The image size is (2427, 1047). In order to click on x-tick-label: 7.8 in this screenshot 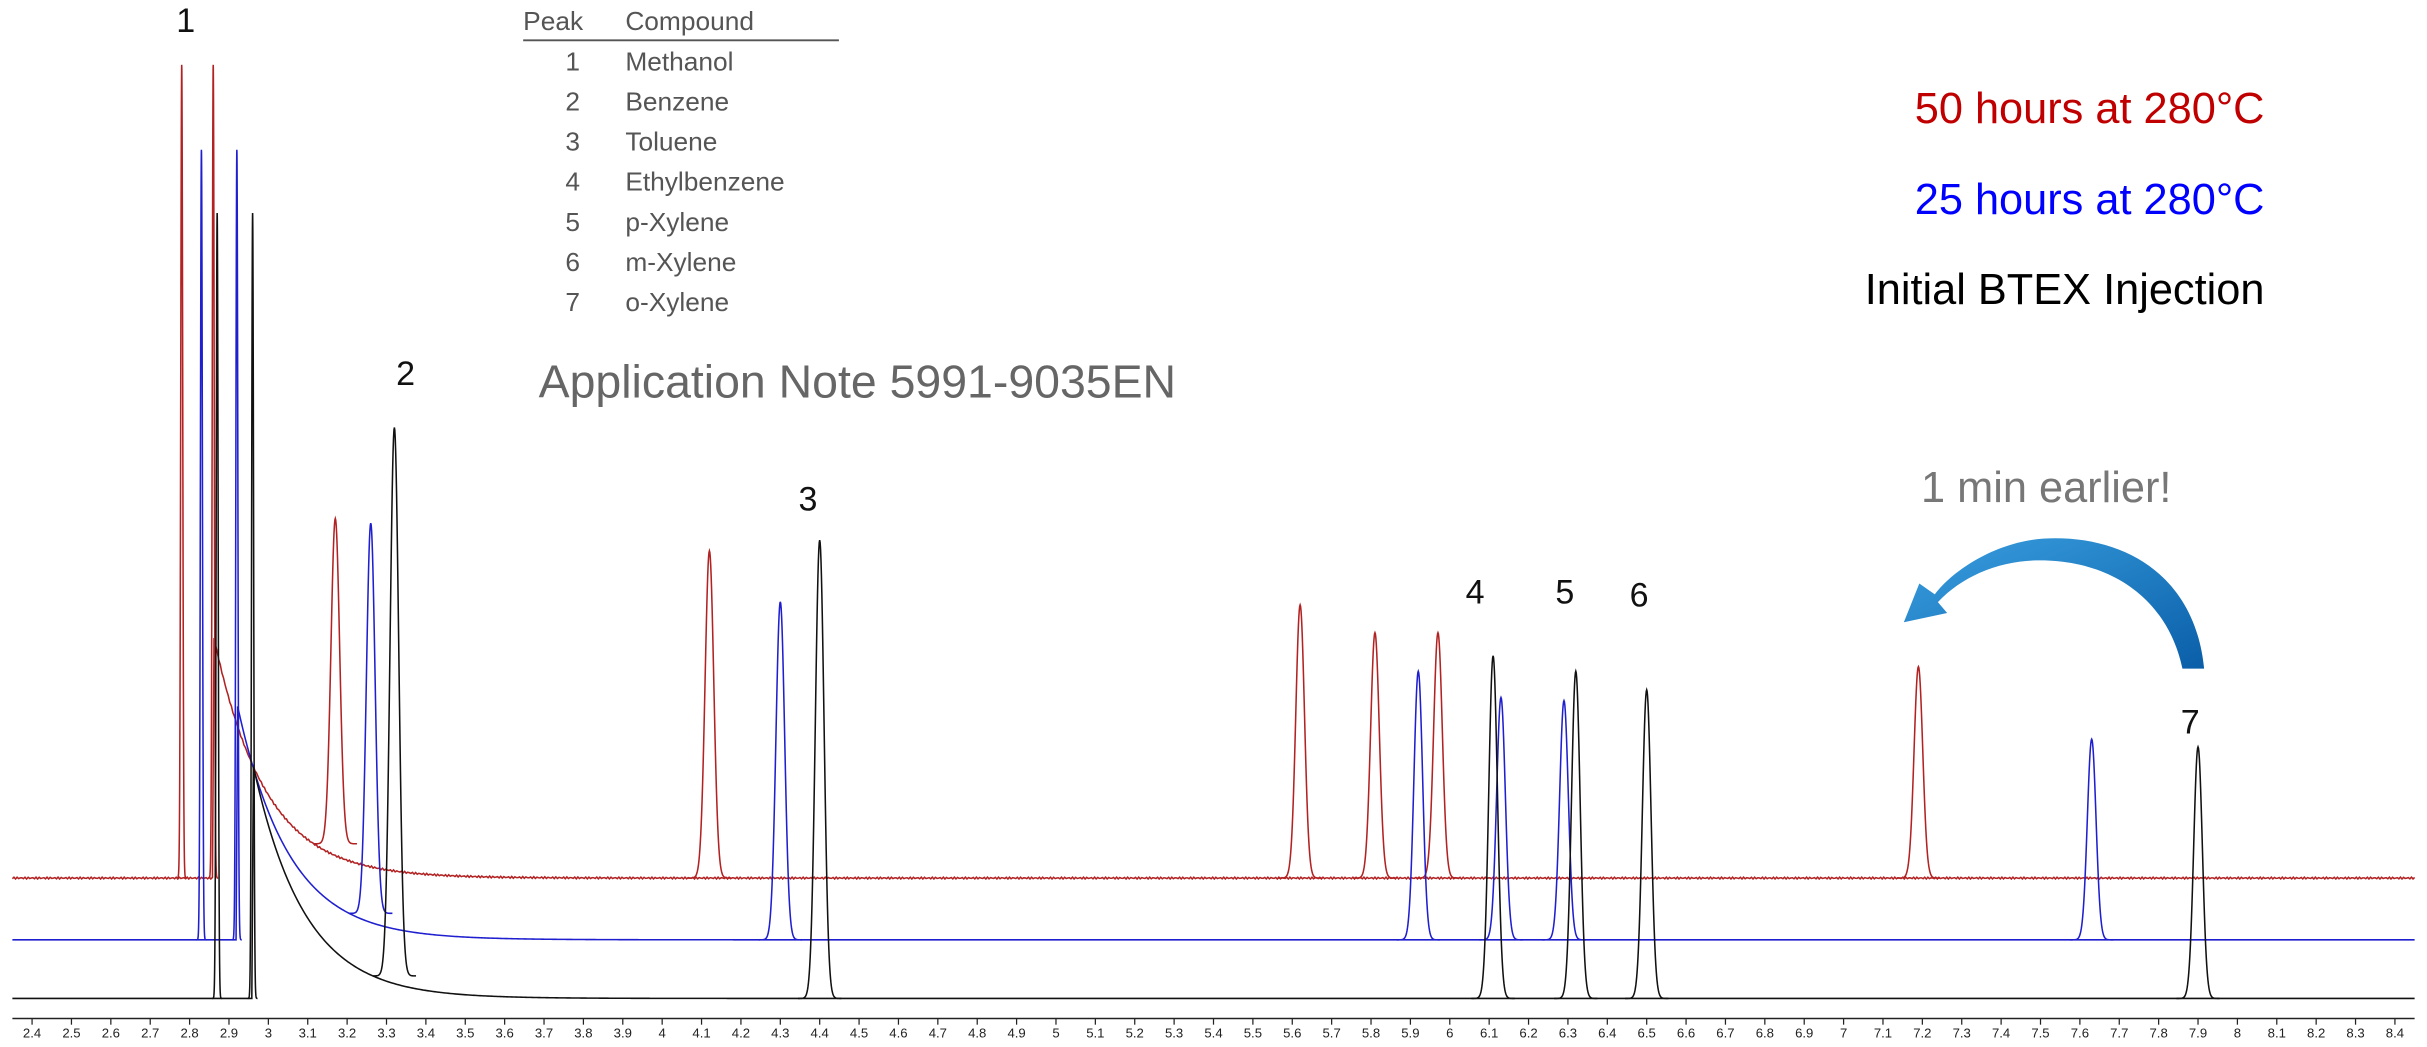, I will do `click(2159, 1032)`.